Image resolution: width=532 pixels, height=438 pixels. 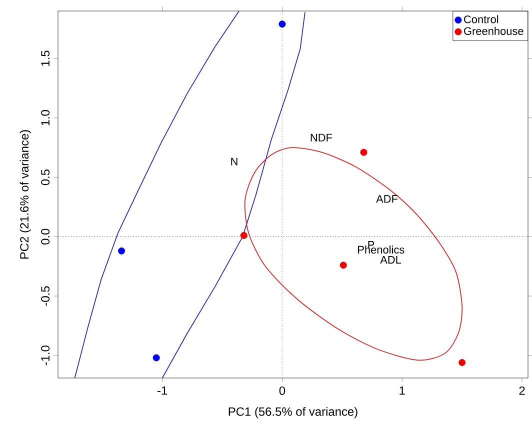 What do you see at coordinates (25, 194) in the screenshot?
I see `y-axis-title: PC2 (21.6% of variance)` at bounding box center [25, 194].